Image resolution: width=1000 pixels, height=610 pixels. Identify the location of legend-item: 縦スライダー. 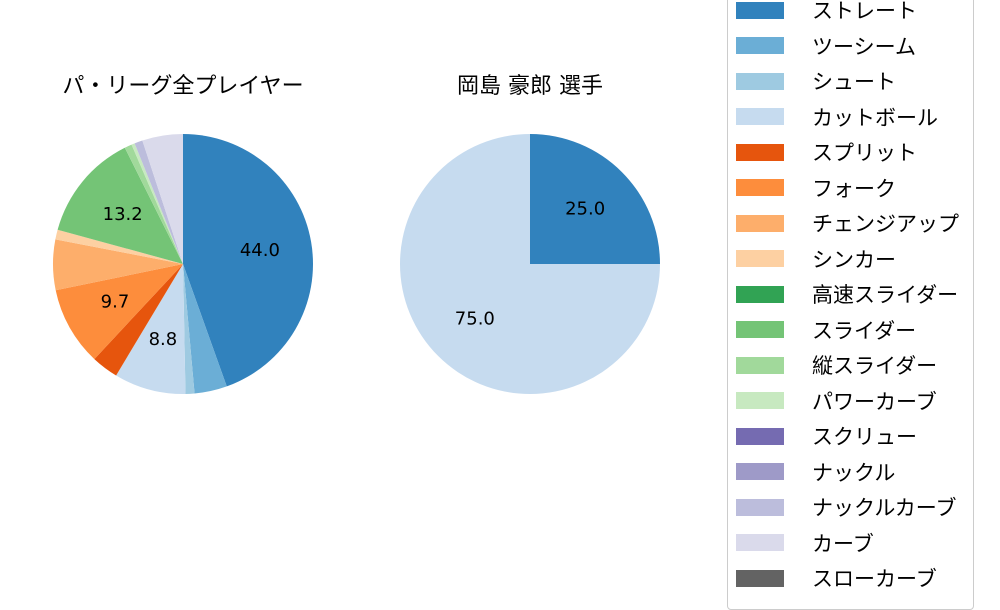
(836, 365).